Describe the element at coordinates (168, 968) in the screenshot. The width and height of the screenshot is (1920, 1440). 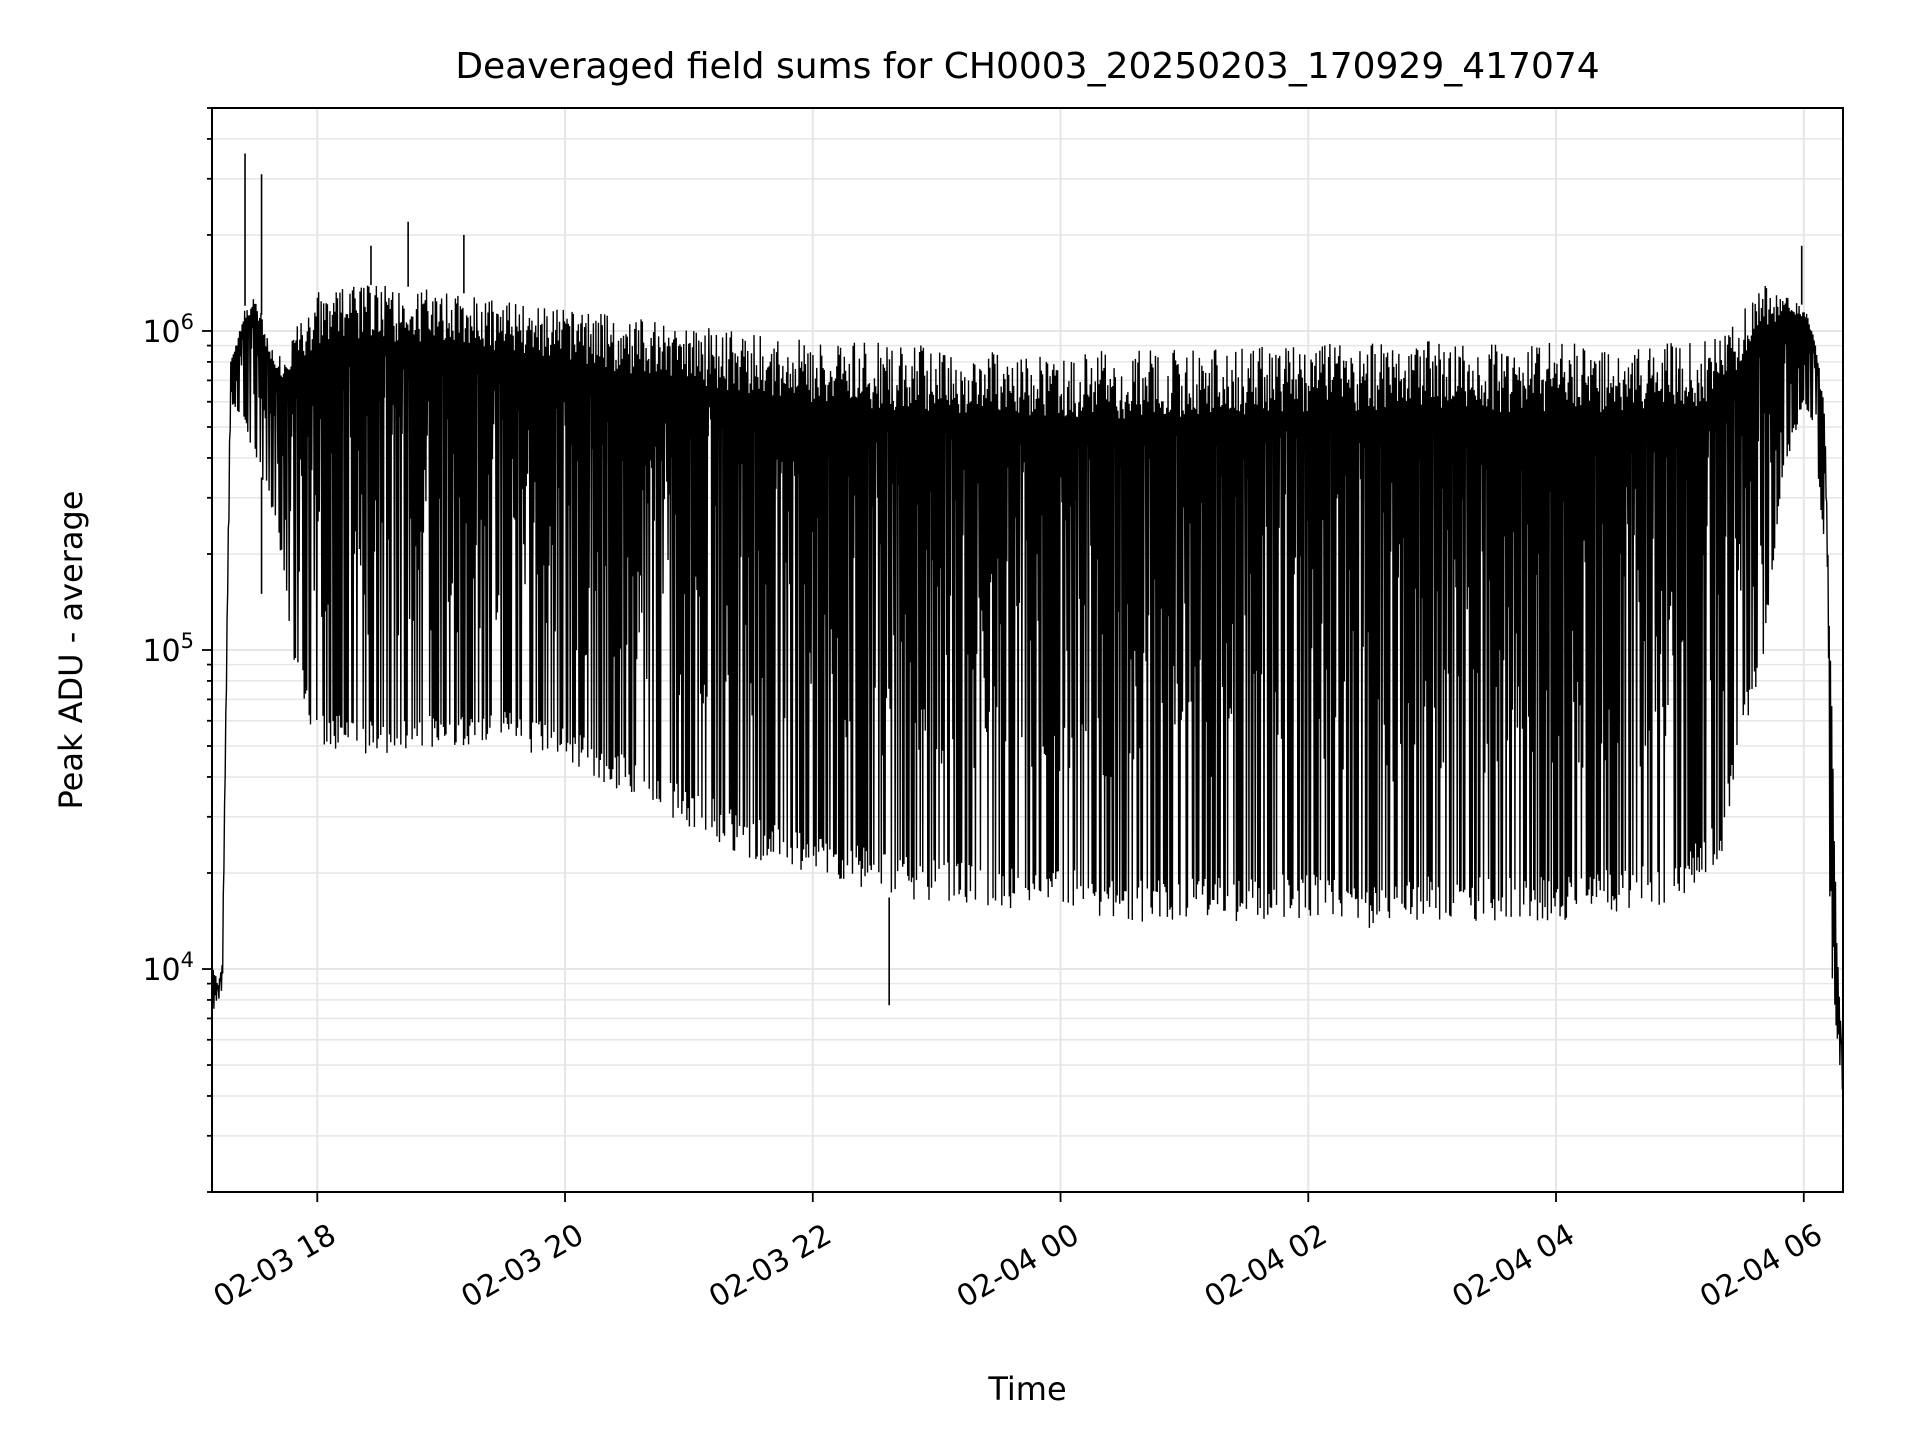
I see `y-tick-label: 10⁴` at that location.